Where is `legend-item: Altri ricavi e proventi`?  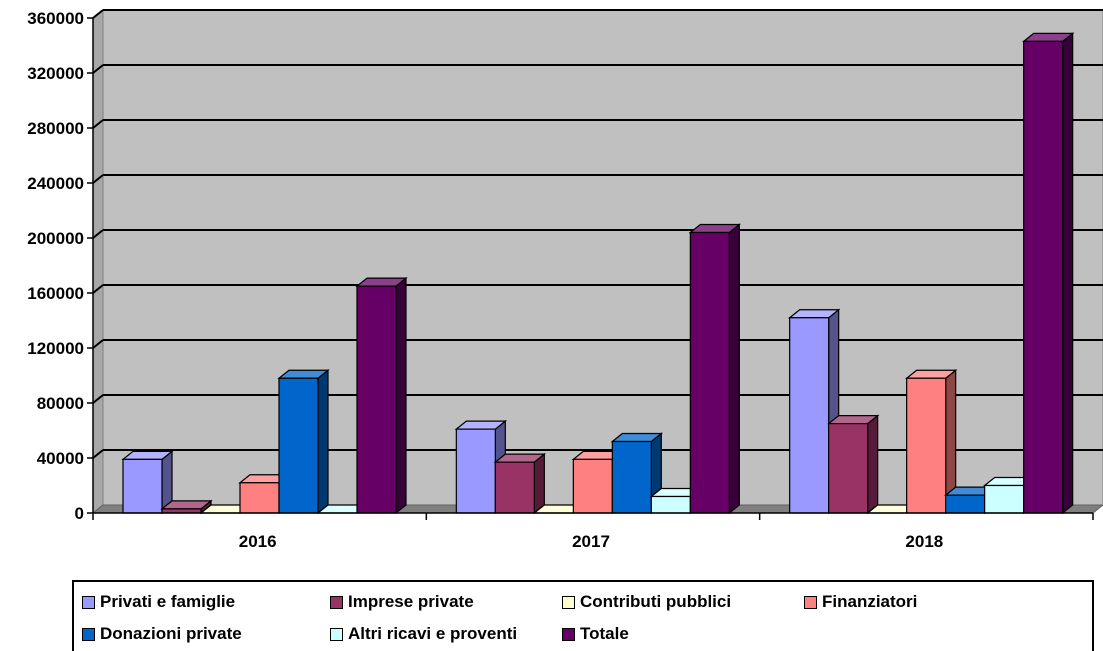
legend-item: Altri ricavi e proventi is located at coordinates (423, 634).